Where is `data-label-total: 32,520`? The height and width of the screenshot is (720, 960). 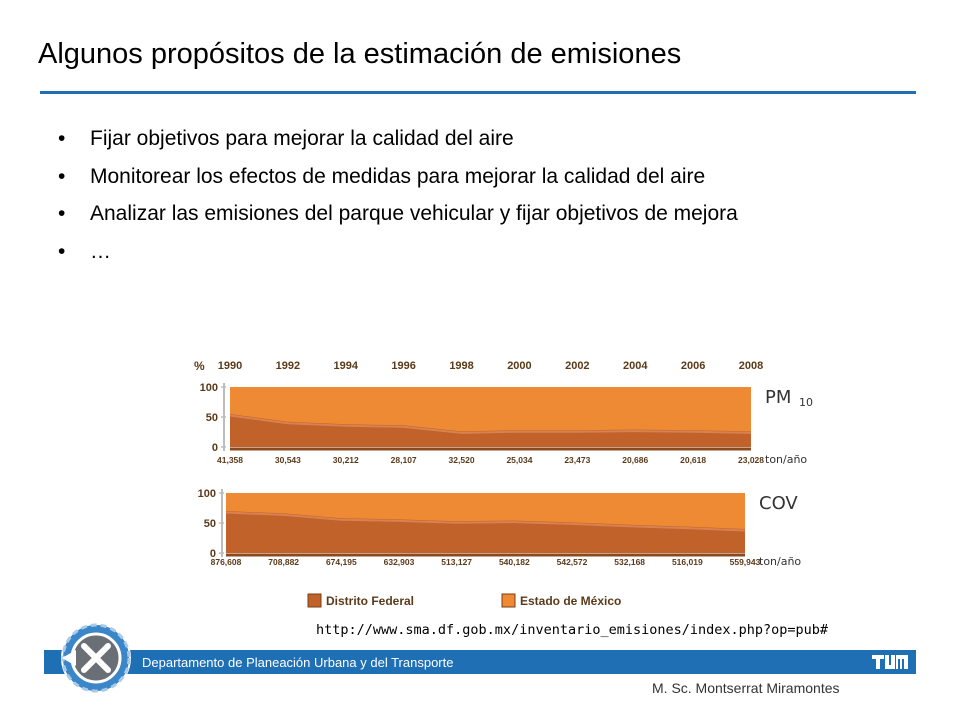 data-label-total: 32,520 is located at coordinates (462, 460).